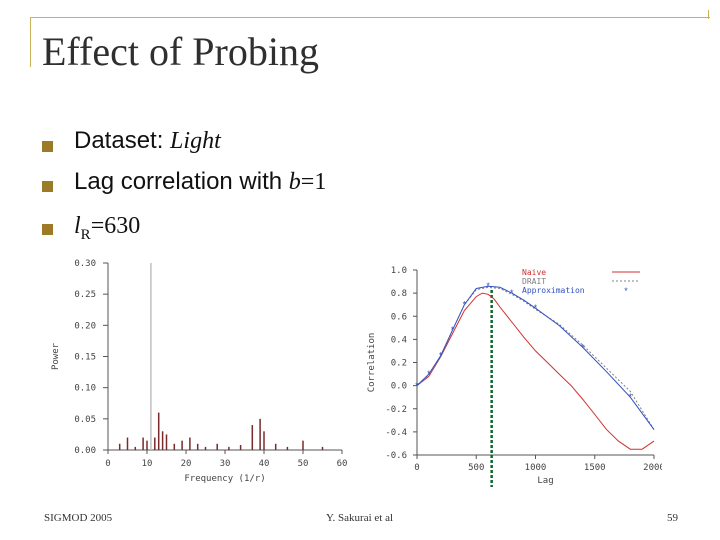 The height and width of the screenshot is (540, 720). Describe the element at coordinates (416, 468) in the screenshot. I see `corr-x-tick-label: 0` at that location.